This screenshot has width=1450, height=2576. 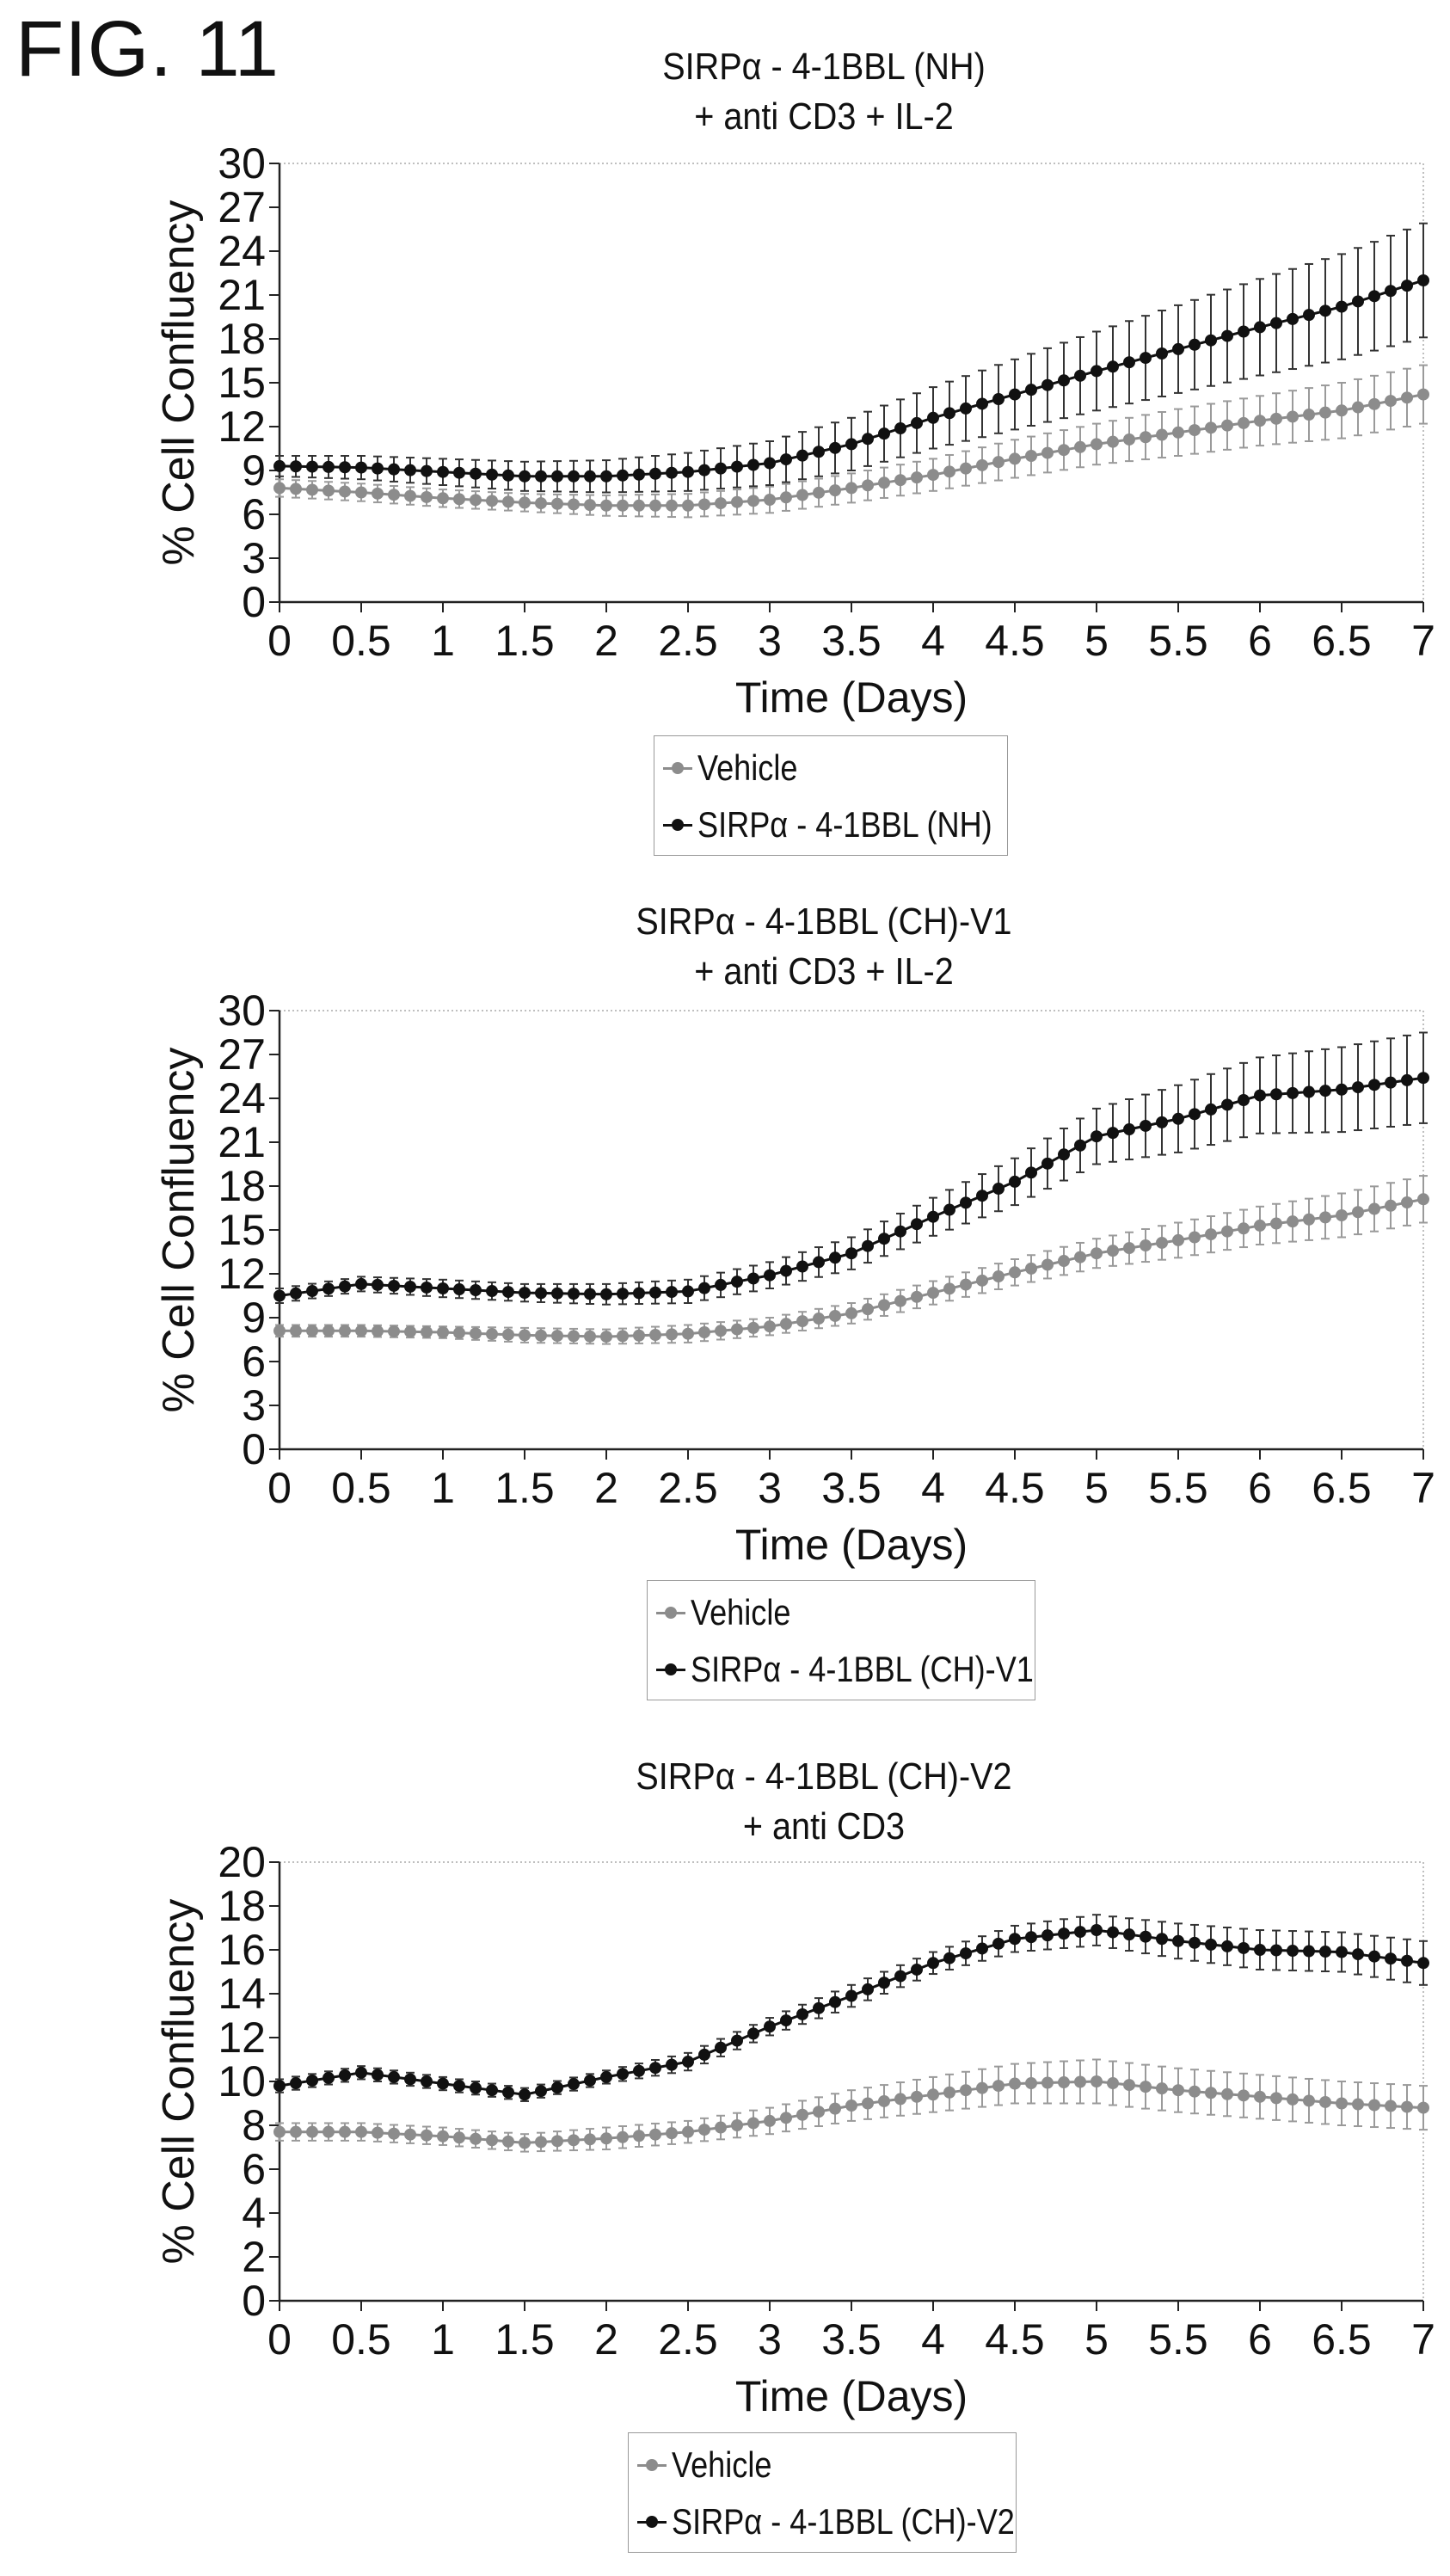 I want to click on y-tick-label: 12, so click(x=242, y=1274).